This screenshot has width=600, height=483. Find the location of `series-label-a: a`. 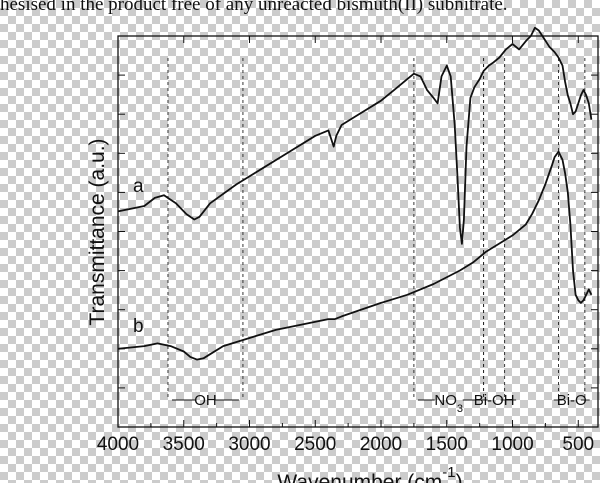

series-label-a: a is located at coordinates (138, 186).